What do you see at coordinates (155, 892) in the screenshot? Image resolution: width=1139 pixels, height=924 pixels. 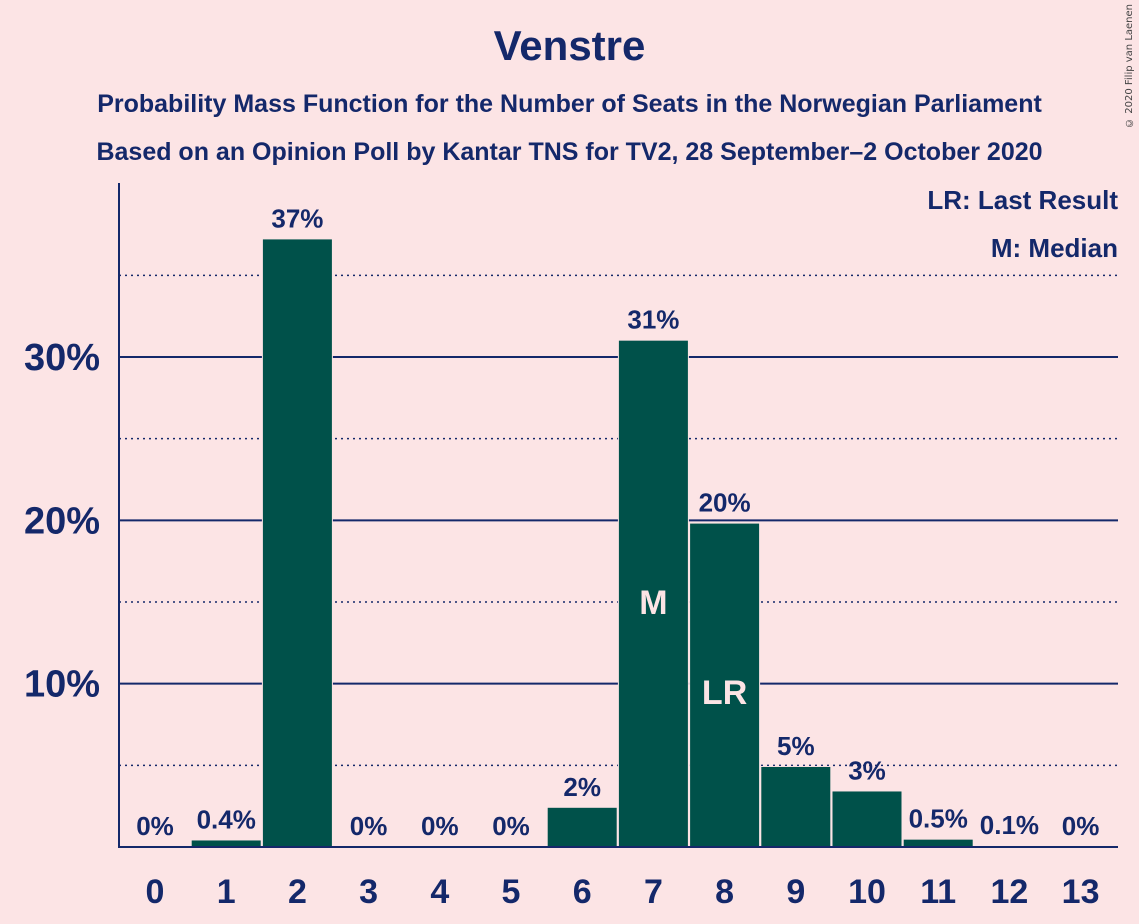 I see `x-tick-label: 0` at bounding box center [155, 892].